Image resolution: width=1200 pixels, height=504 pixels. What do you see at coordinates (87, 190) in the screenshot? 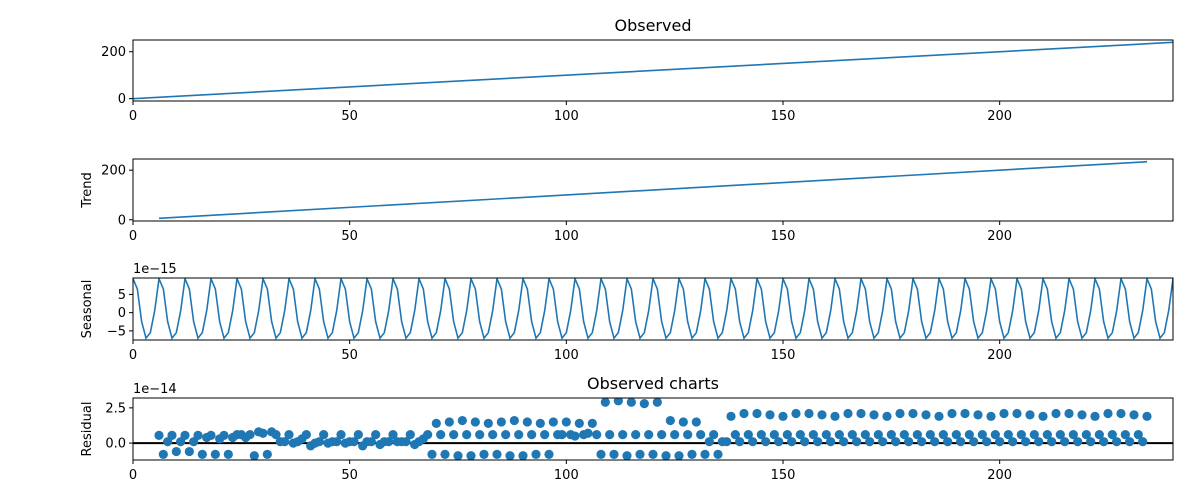
I see `y-axis-label: Trend` at bounding box center [87, 190].